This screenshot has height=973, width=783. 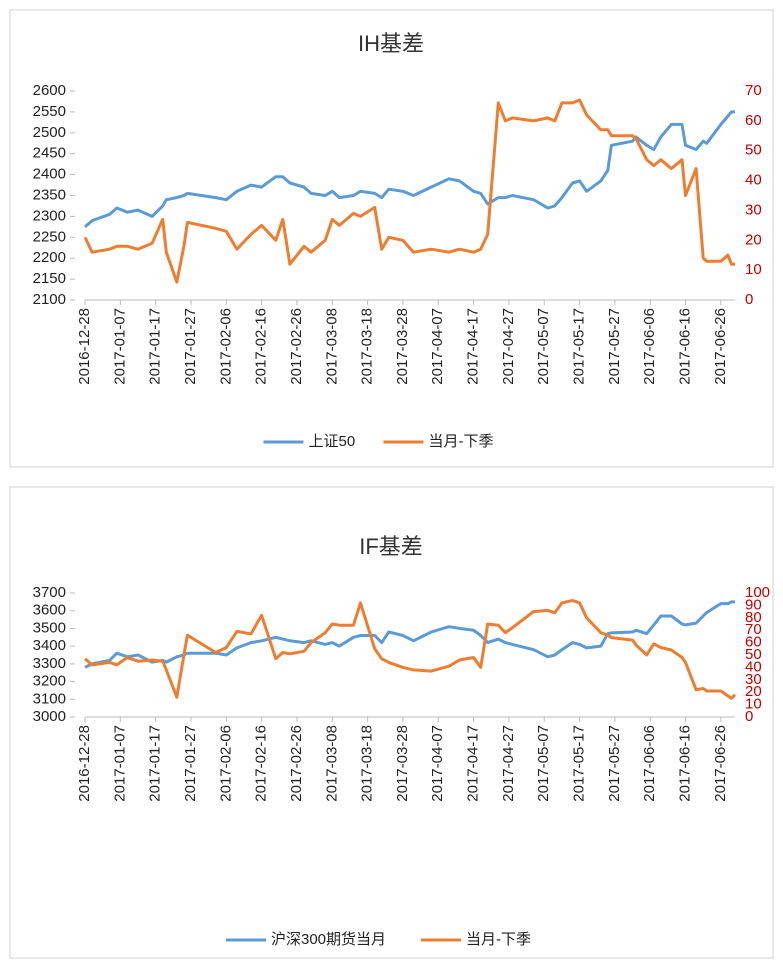 What do you see at coordinates (753, 604) in the screenshot?
I see `y2-tick-label: 90` at bounding box center [753, 604].